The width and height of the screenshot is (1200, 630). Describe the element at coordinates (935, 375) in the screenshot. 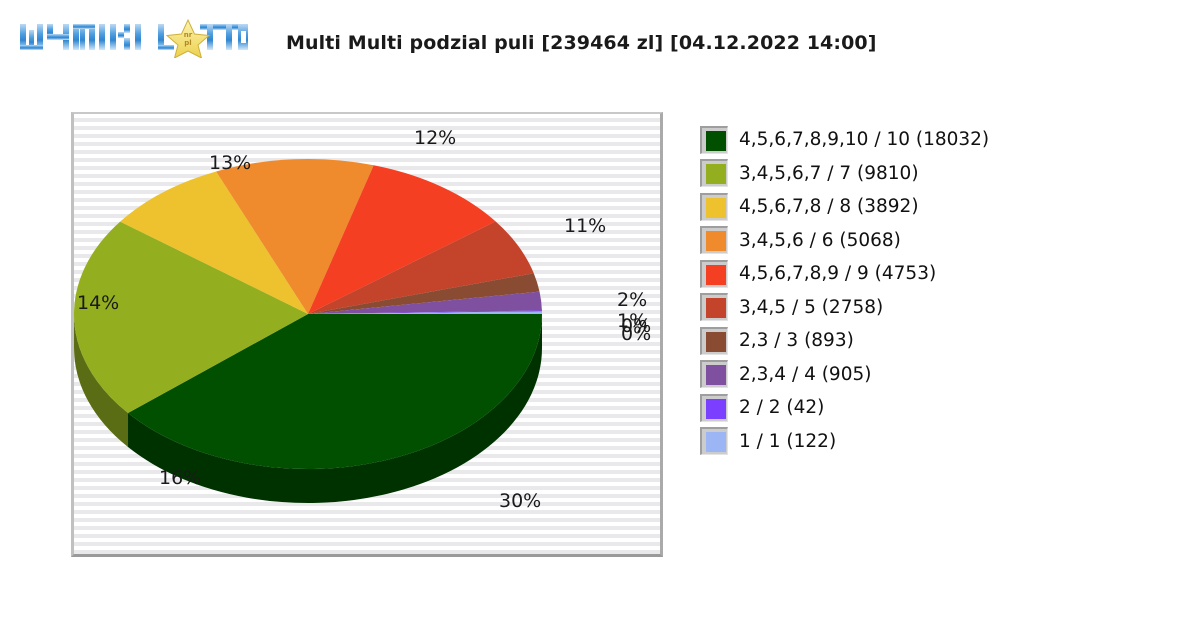

I see `legend-item: 2,3,4 / 4 (905)` at that location.